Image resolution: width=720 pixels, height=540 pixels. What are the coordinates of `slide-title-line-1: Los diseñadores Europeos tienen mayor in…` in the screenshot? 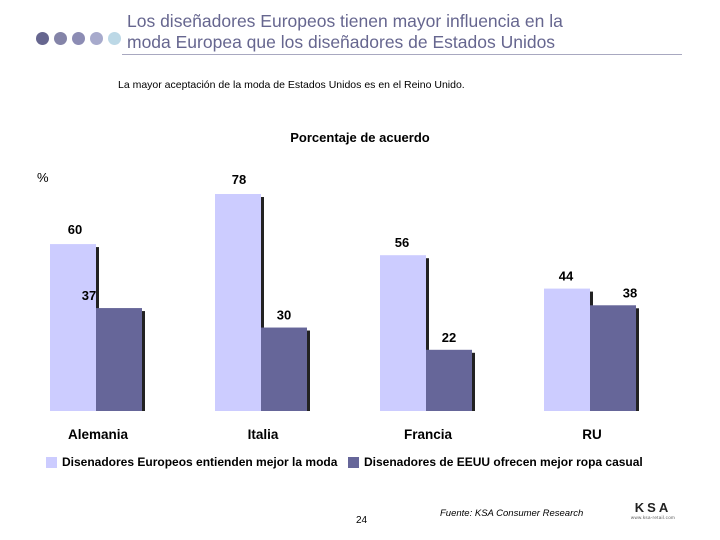 It's located at (345, 21).